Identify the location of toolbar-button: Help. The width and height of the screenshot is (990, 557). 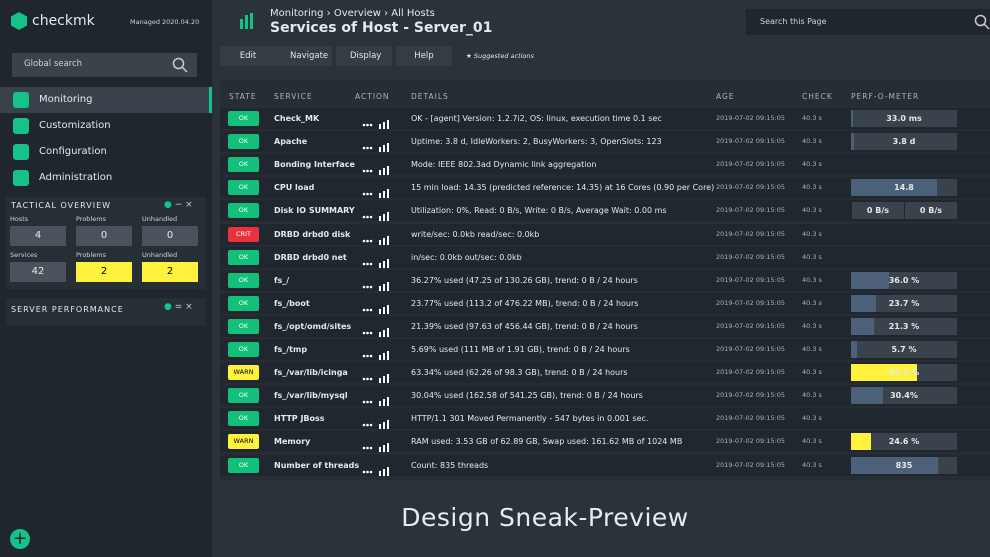
(424, 56).